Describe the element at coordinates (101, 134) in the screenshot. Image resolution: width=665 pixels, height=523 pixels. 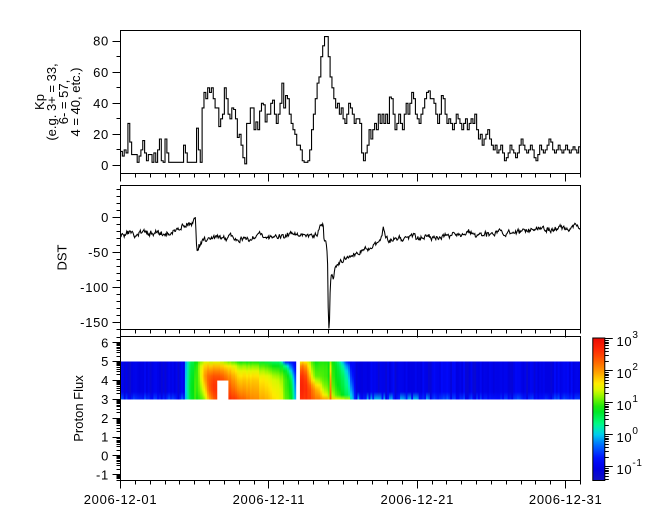
I see `svg-text: 20` at that location.